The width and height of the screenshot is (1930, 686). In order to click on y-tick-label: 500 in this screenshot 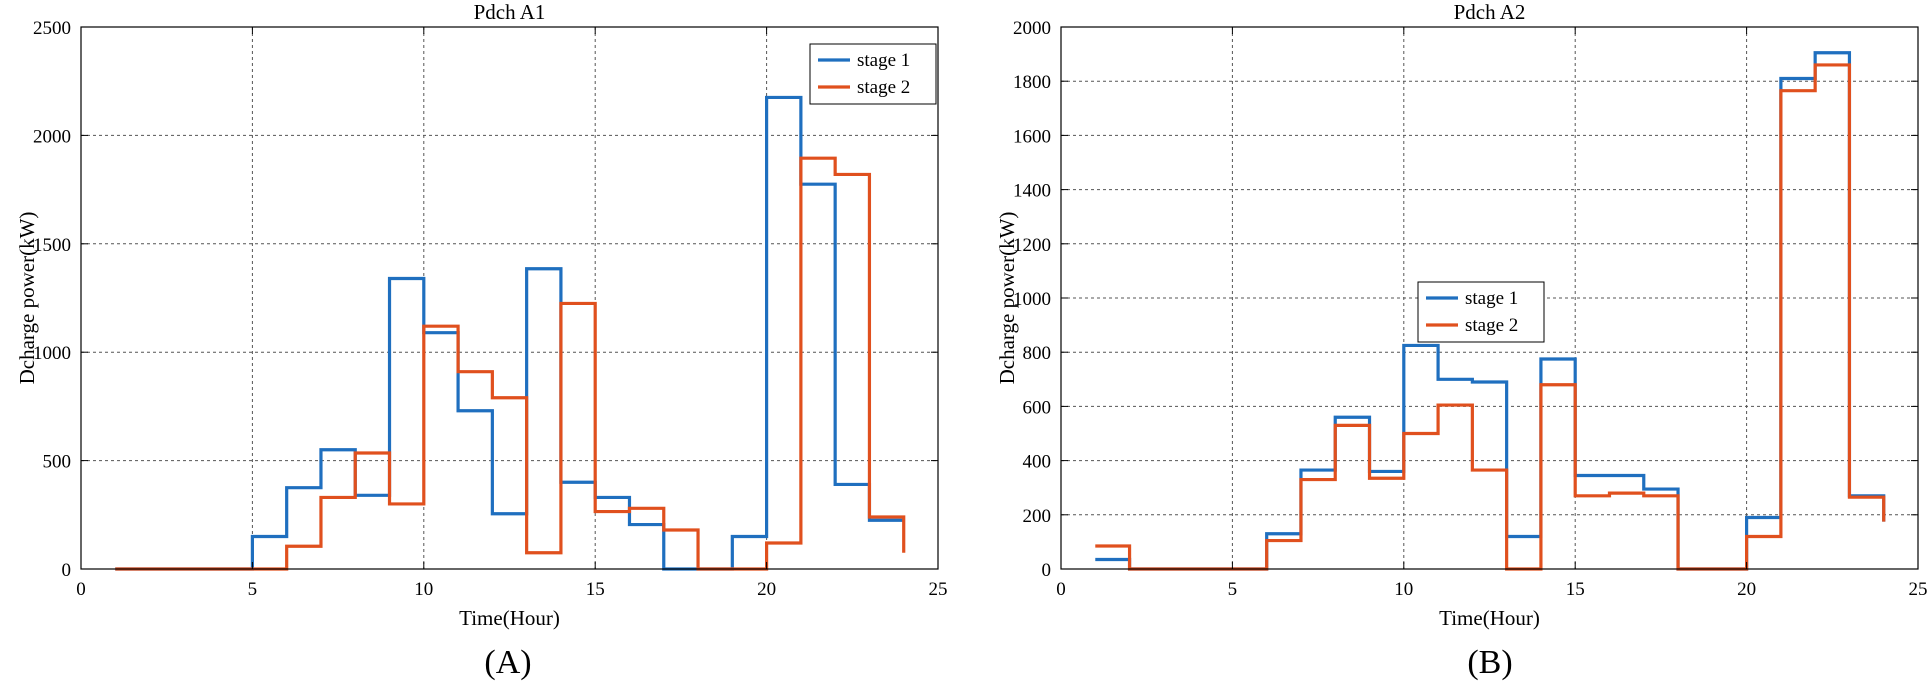, I will do `click(57, 462)`.